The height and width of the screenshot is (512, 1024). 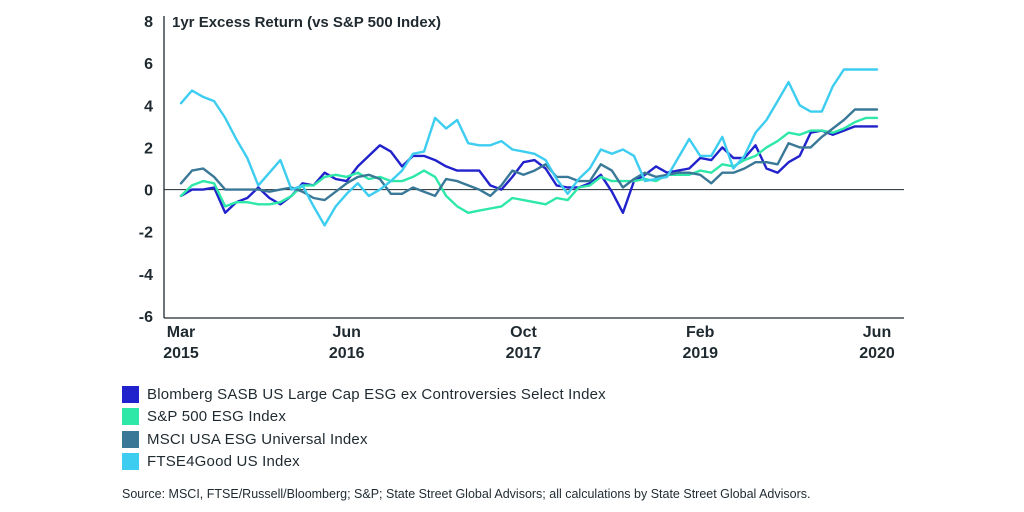 What do you see at coordinates (700, 332) in the screenshot?
I see `x-tick-month: Feb` at bounding box center [700, 332].